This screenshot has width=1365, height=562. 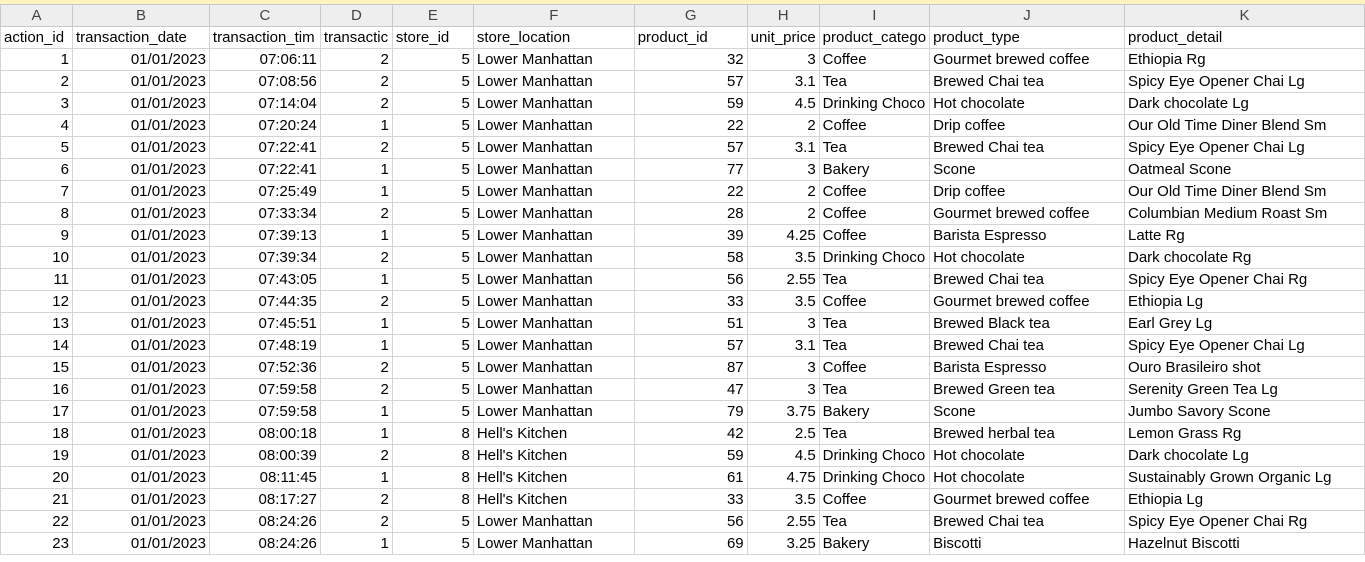 I want to click on table-cell: 4.75, so click(x=783, y=477).